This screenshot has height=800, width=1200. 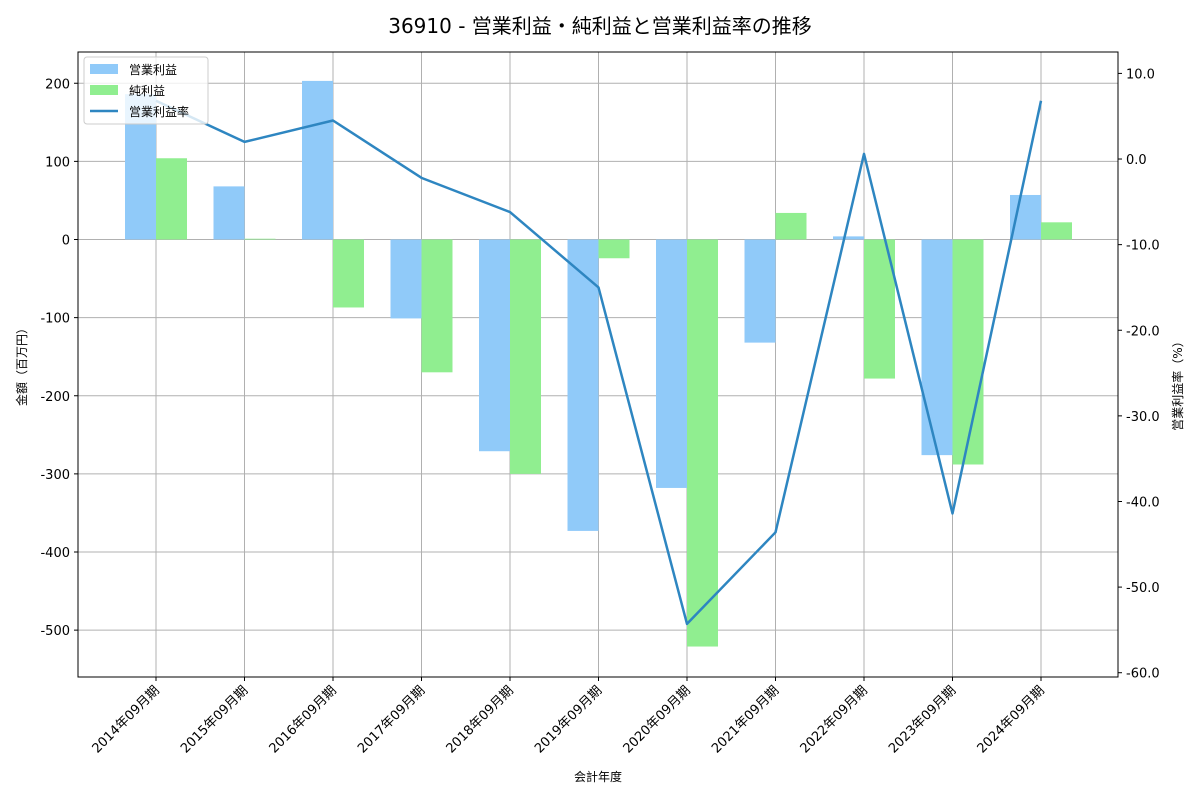 What do you see at coordinates (480, 719) in the screenshot?
I see `x-tick-label: 2018年09月期` at bounding box center [480, 719].